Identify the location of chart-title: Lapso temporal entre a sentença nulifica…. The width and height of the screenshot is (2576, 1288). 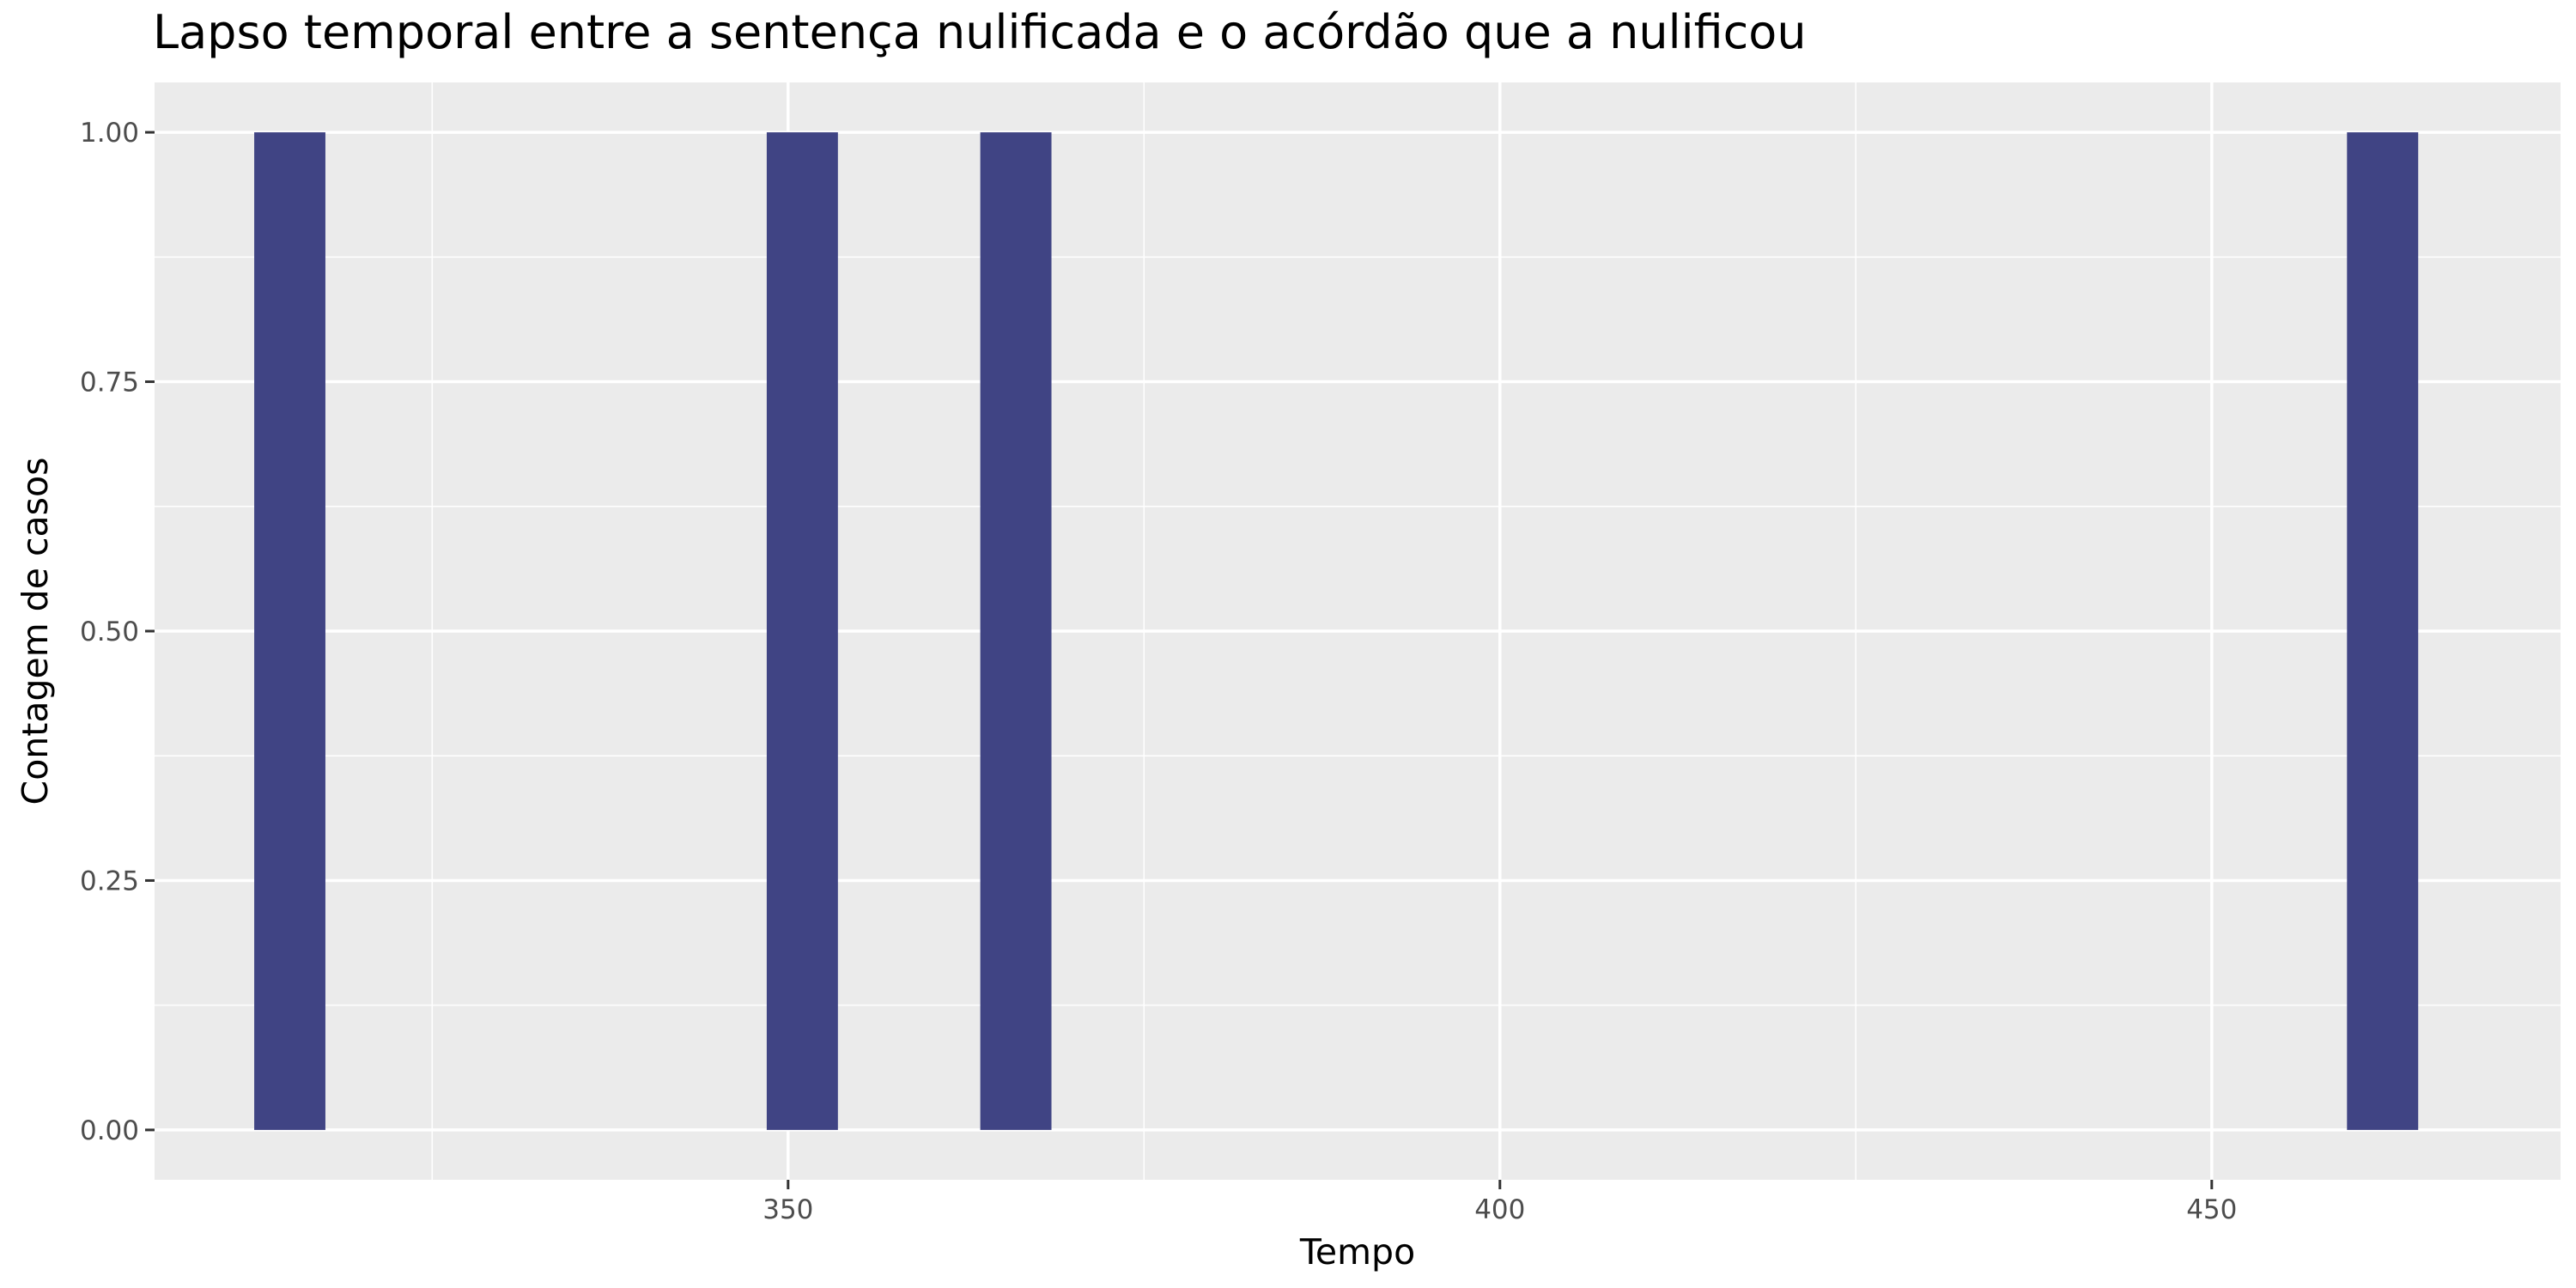
(980, 32).